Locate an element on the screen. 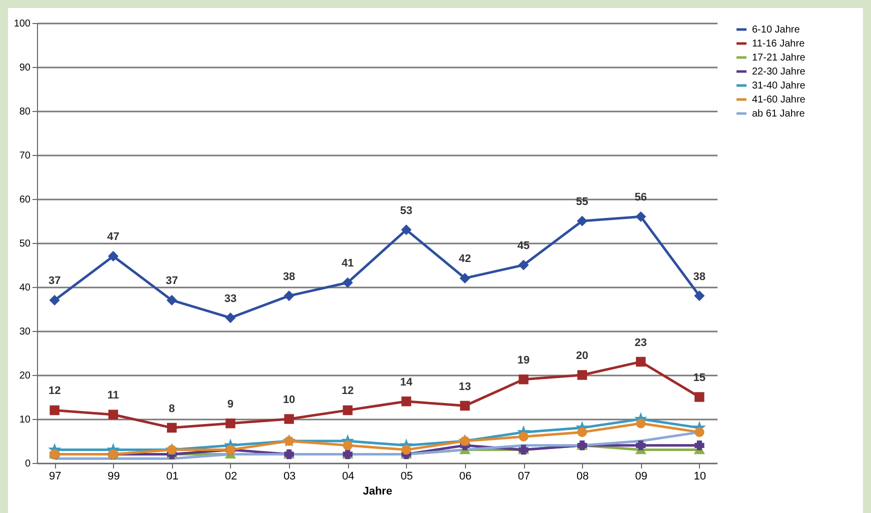  data-label: 9 is located at coordinates (230, 404).